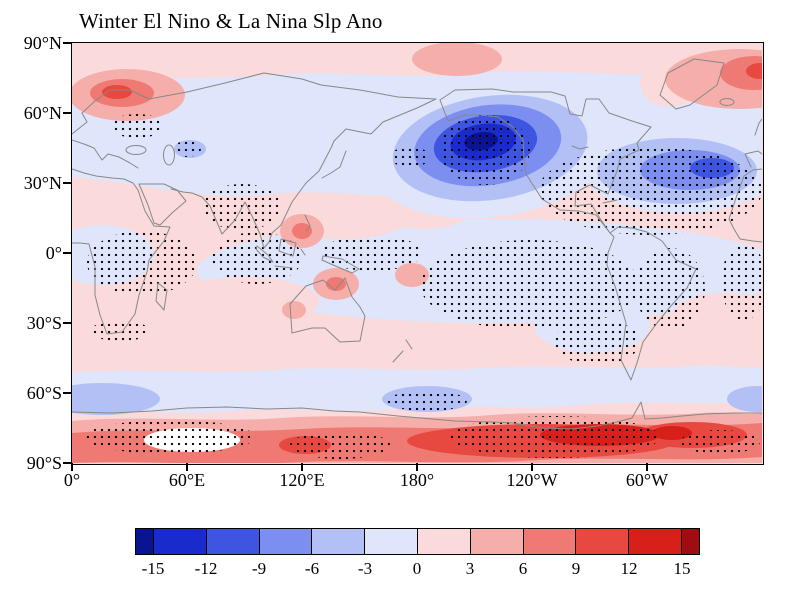 The width and height of the screenshot is (787, 600). I want to click on coast-madagascar, so click(161, 296).